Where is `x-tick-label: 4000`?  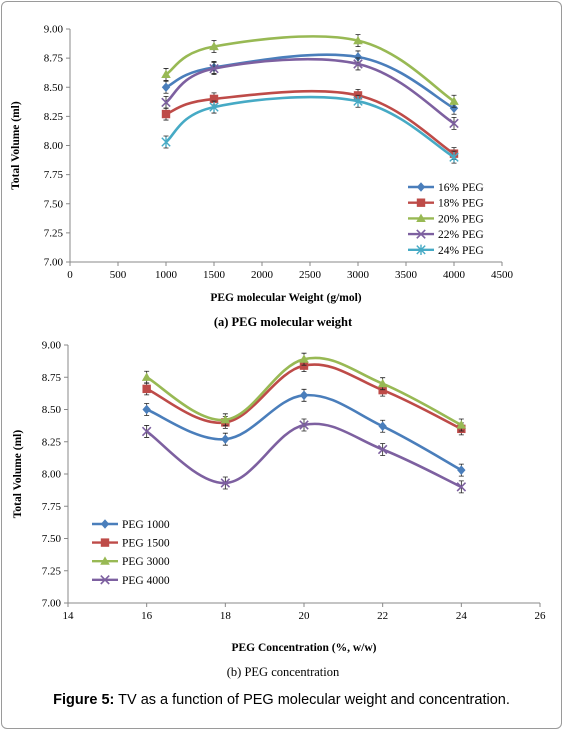
x-tick-label: 4000 is located at coordinates (454, 275).